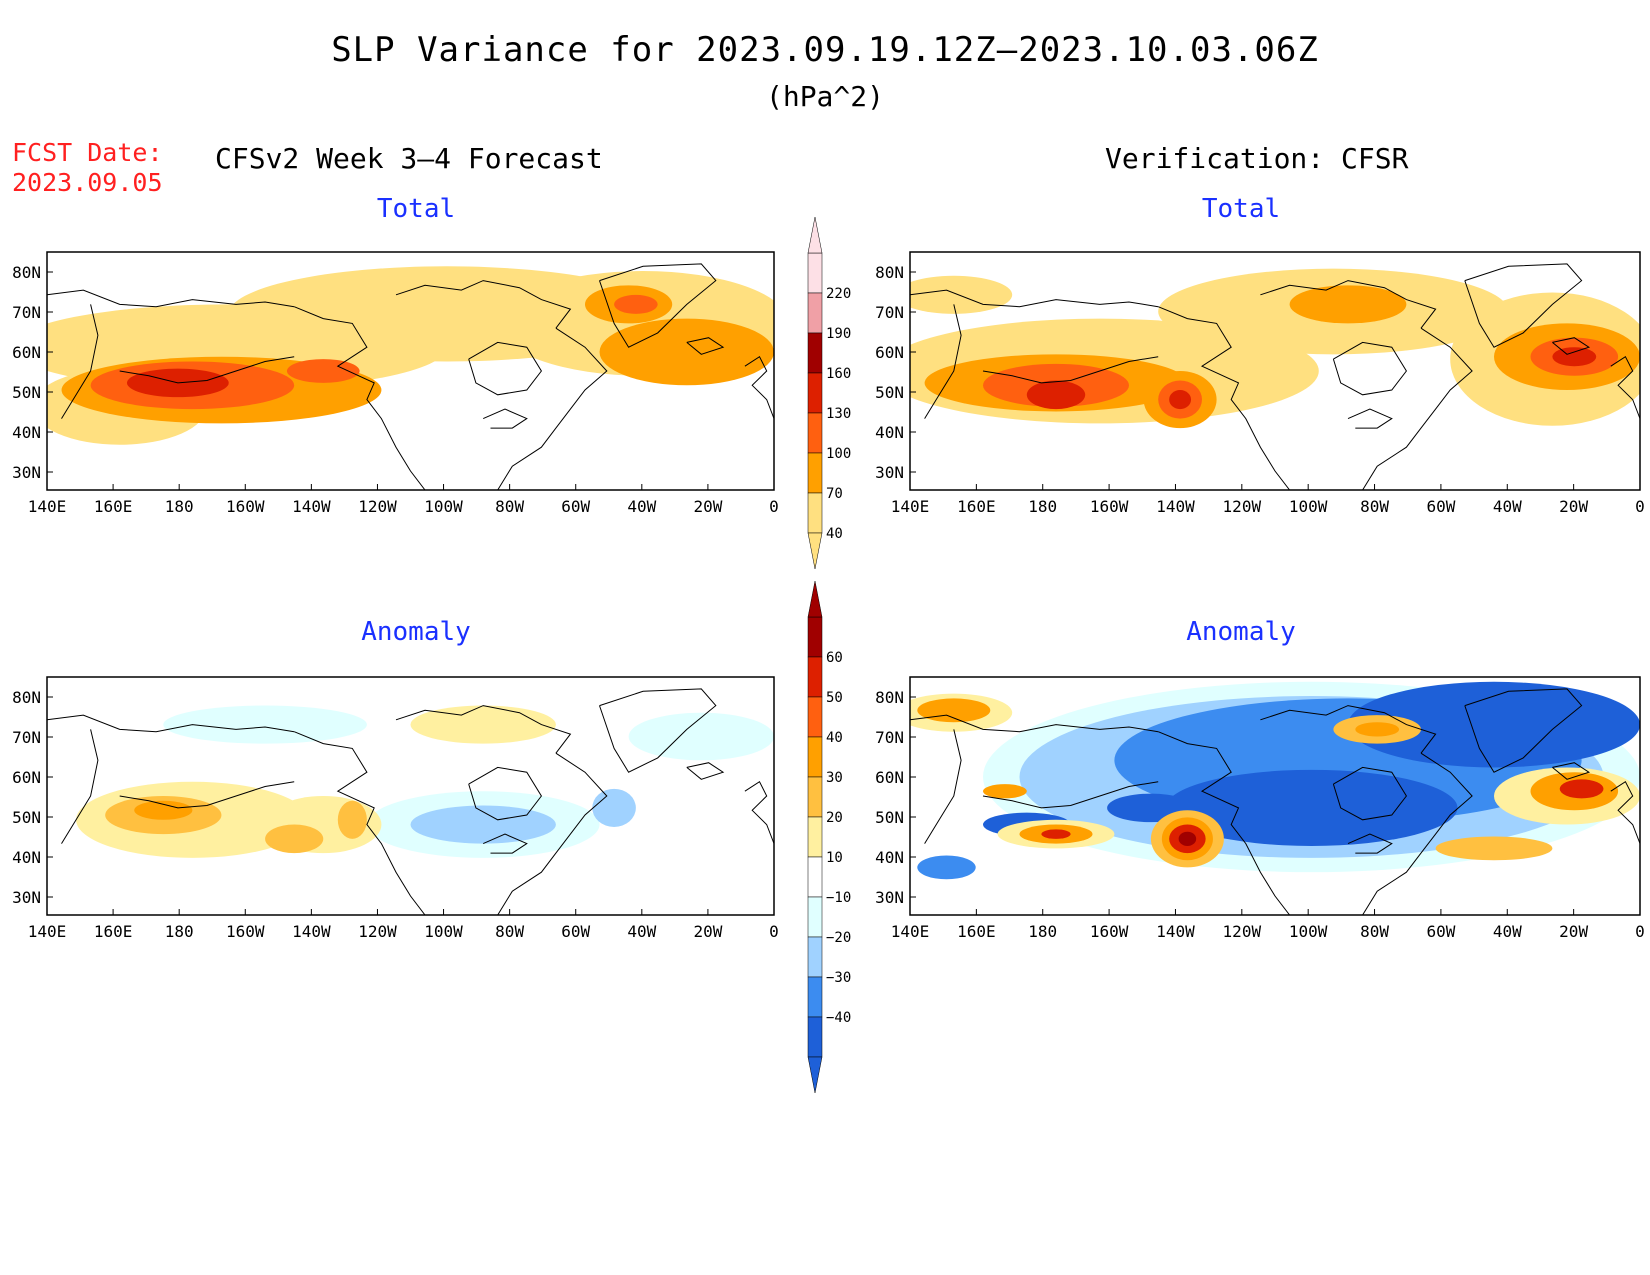  Describe the element at coordinates (1042, 931) in the screenshot. I see `lon-tick-label: 180` at that location.